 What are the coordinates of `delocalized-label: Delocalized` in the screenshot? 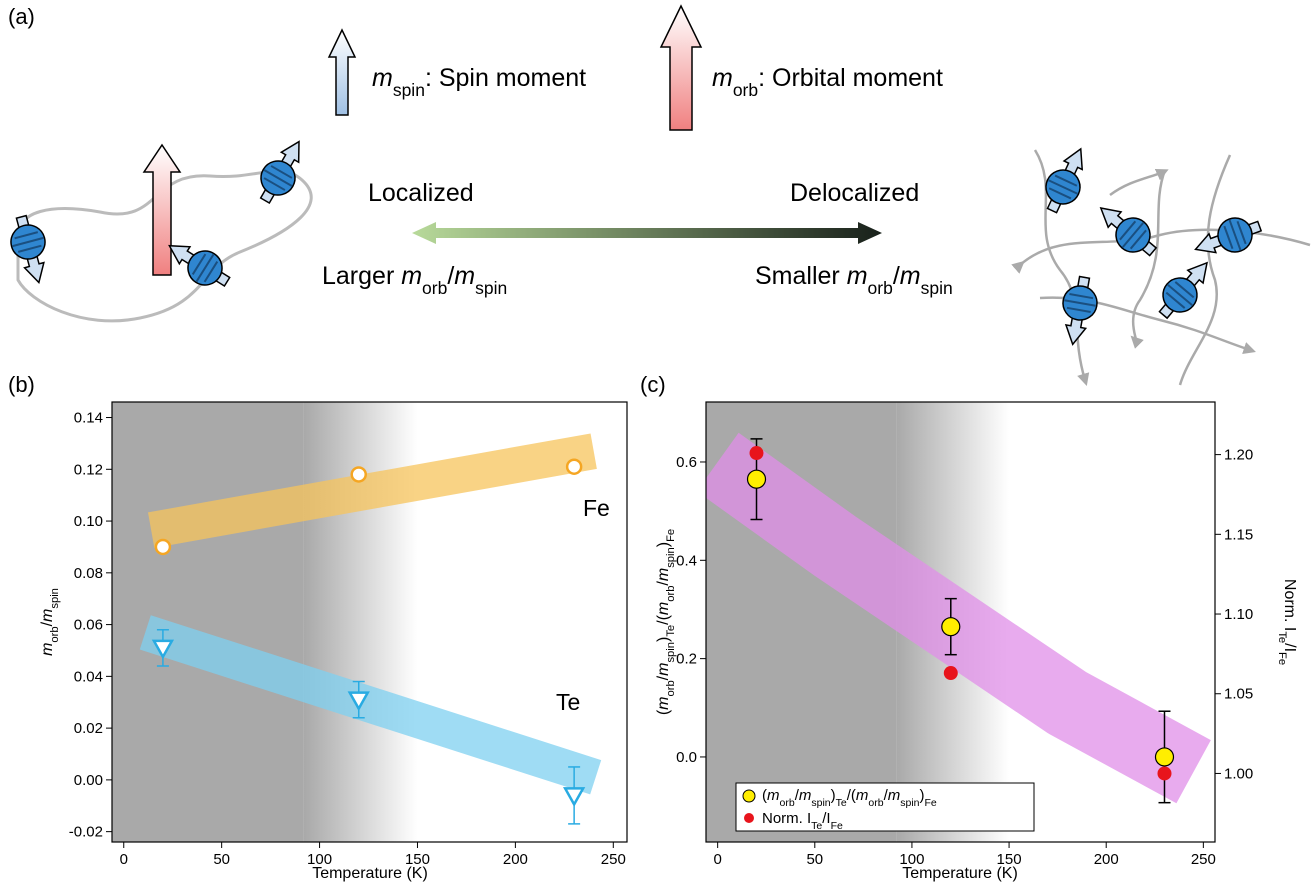 It's located at (854, 193).